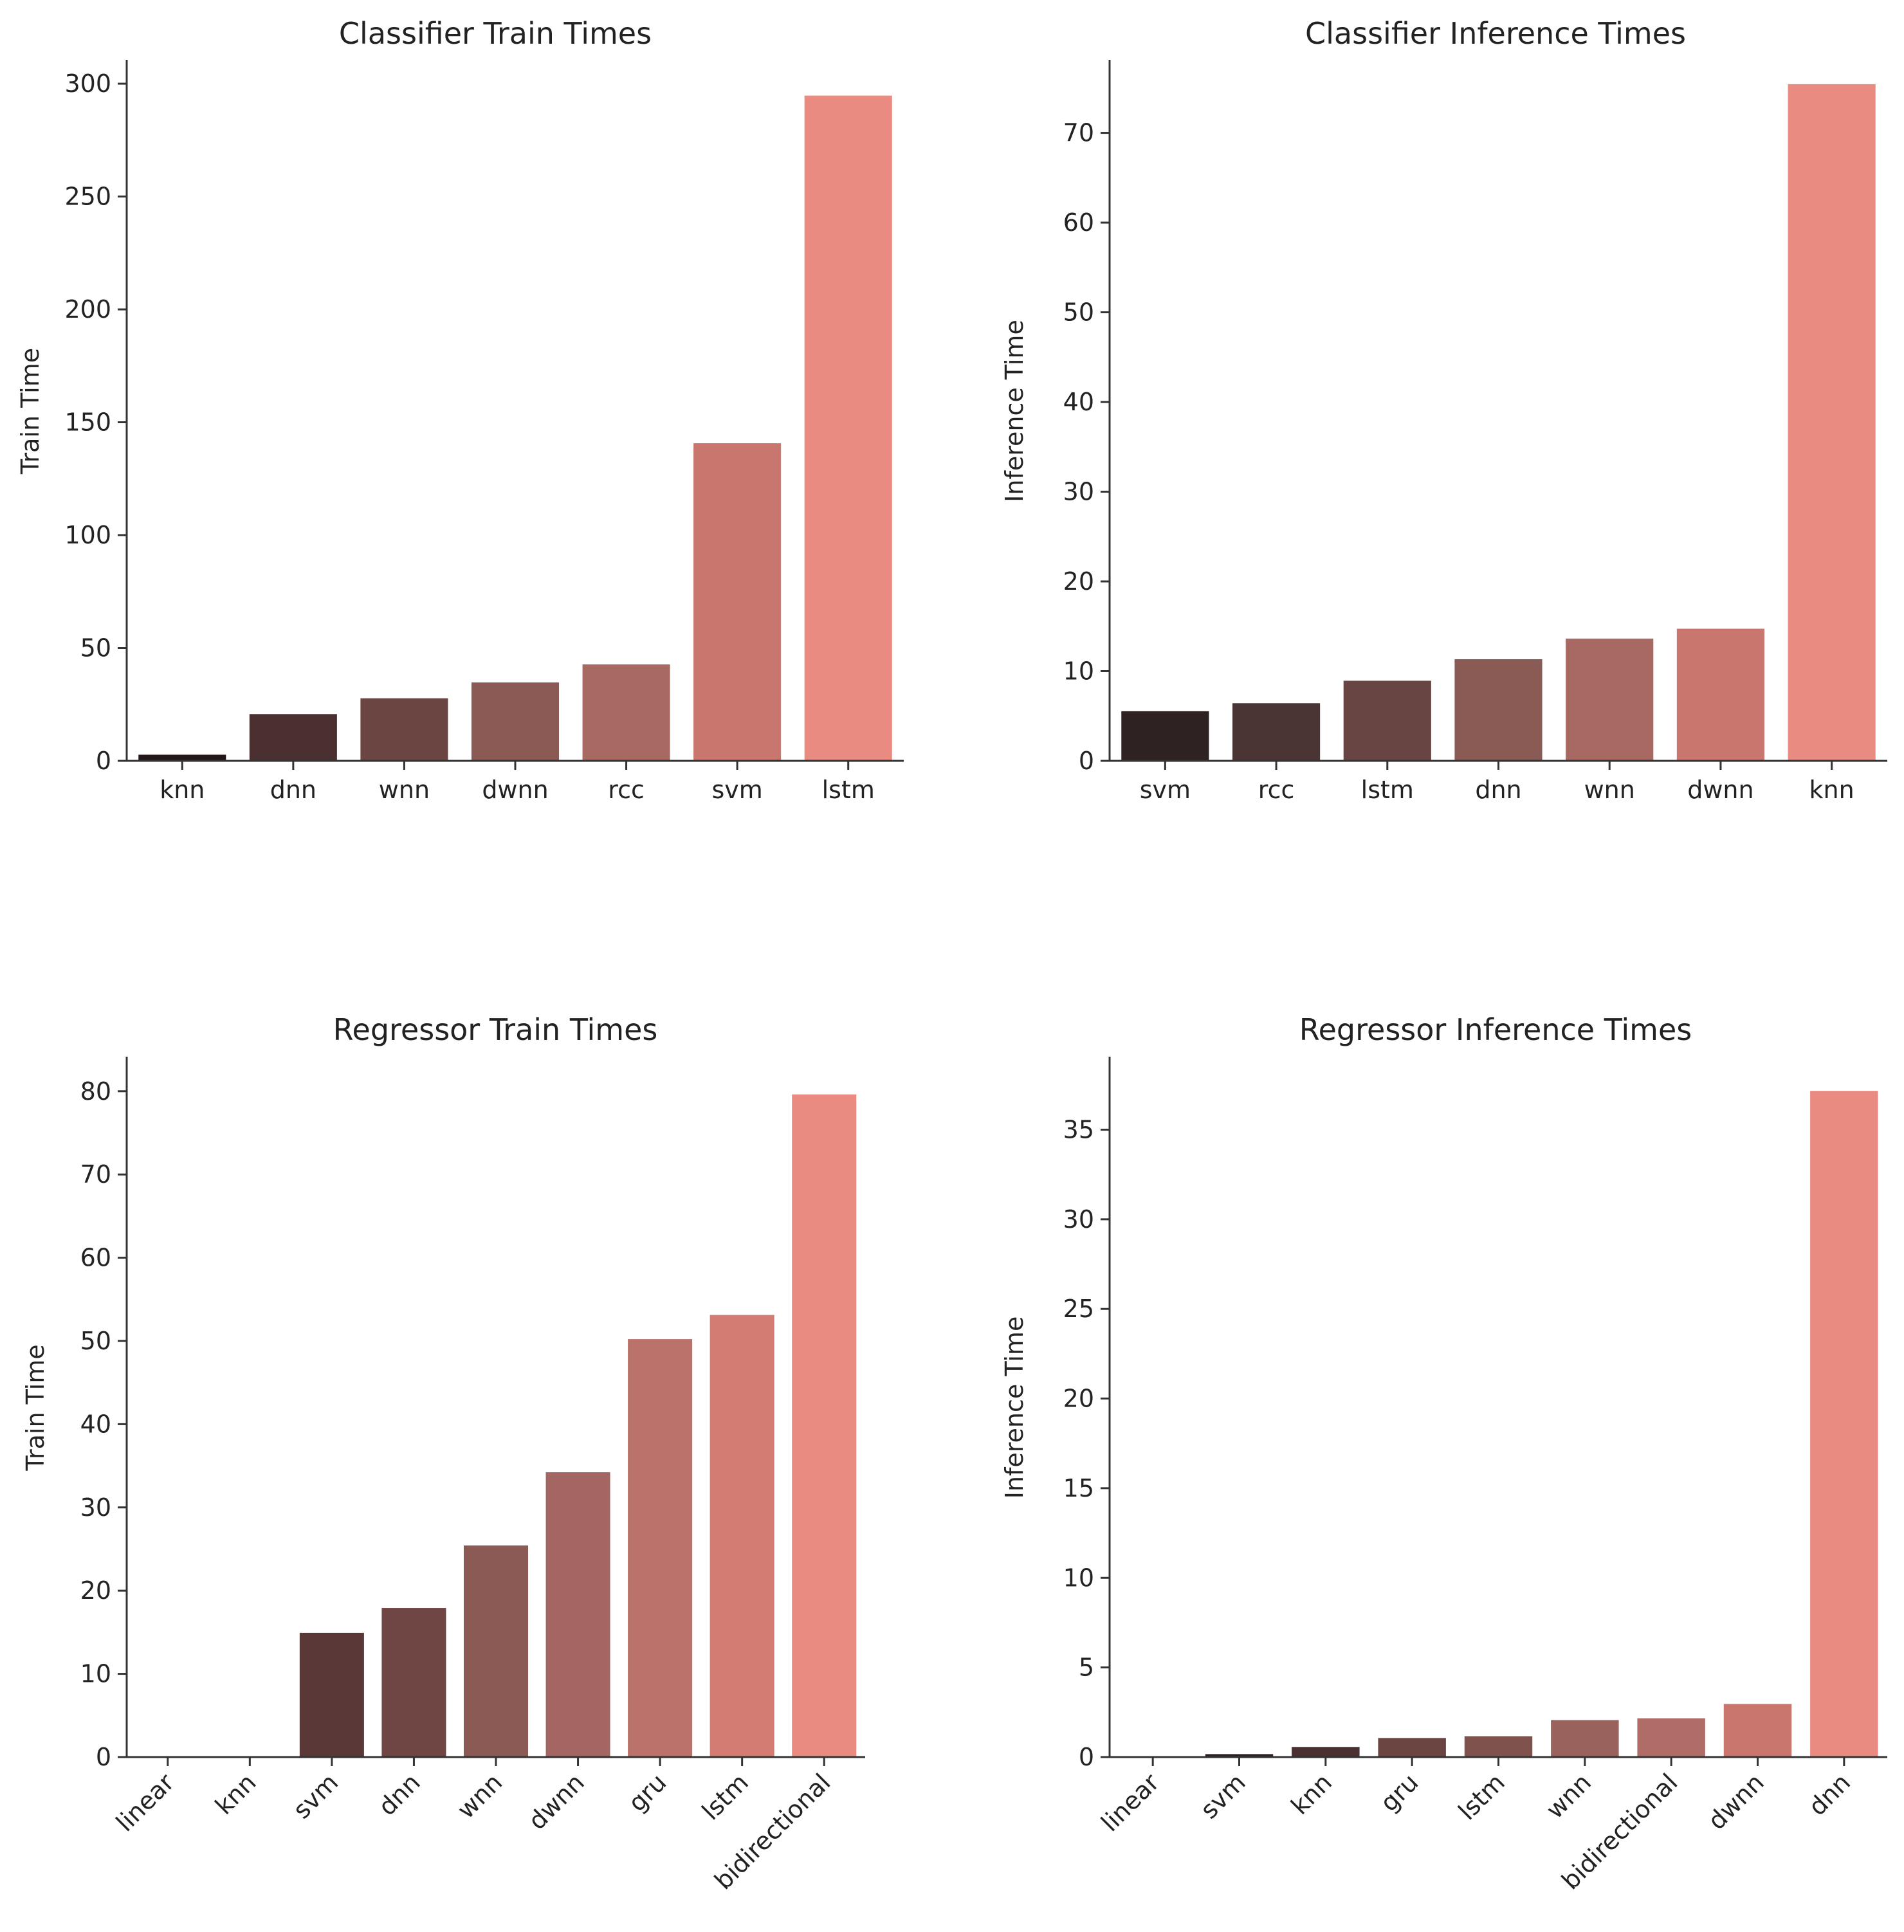 This screenshot has width=1904, height=1932. What do you see at coordinates (87, 310) in the screenshot?
I see `y-tick-label: 200` at bounding box center [87, 310].